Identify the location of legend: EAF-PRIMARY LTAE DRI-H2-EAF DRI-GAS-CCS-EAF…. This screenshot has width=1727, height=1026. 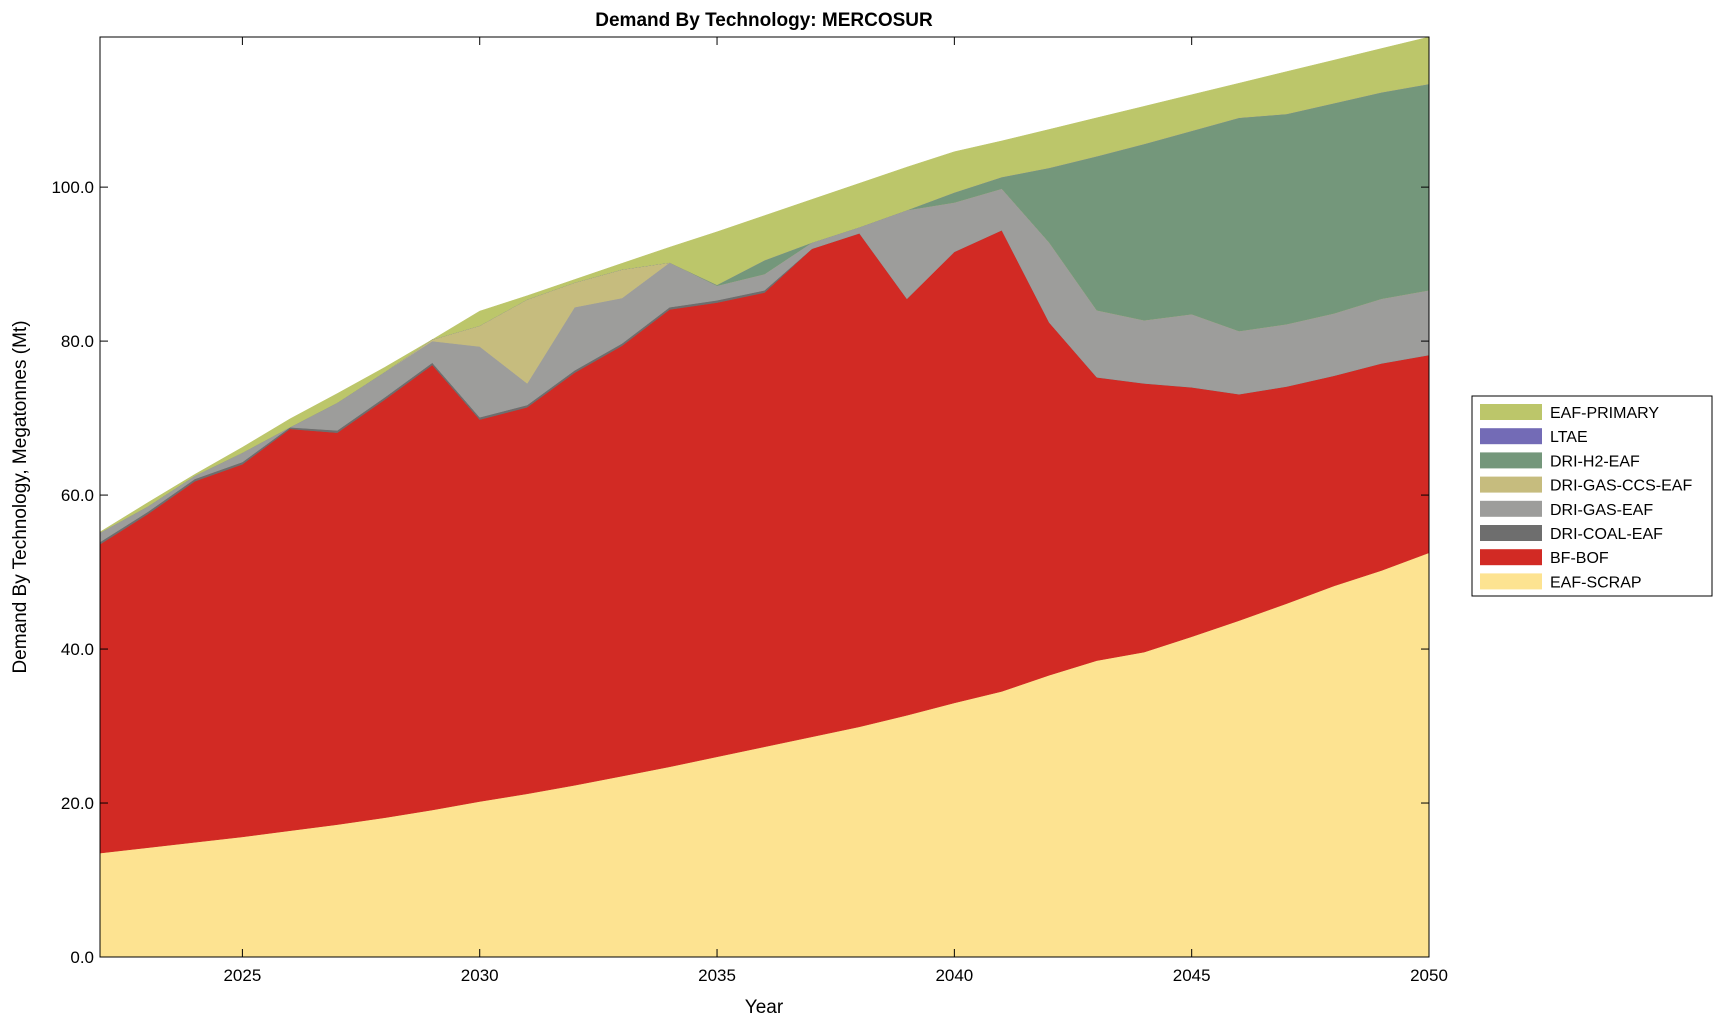
(1592, 496).